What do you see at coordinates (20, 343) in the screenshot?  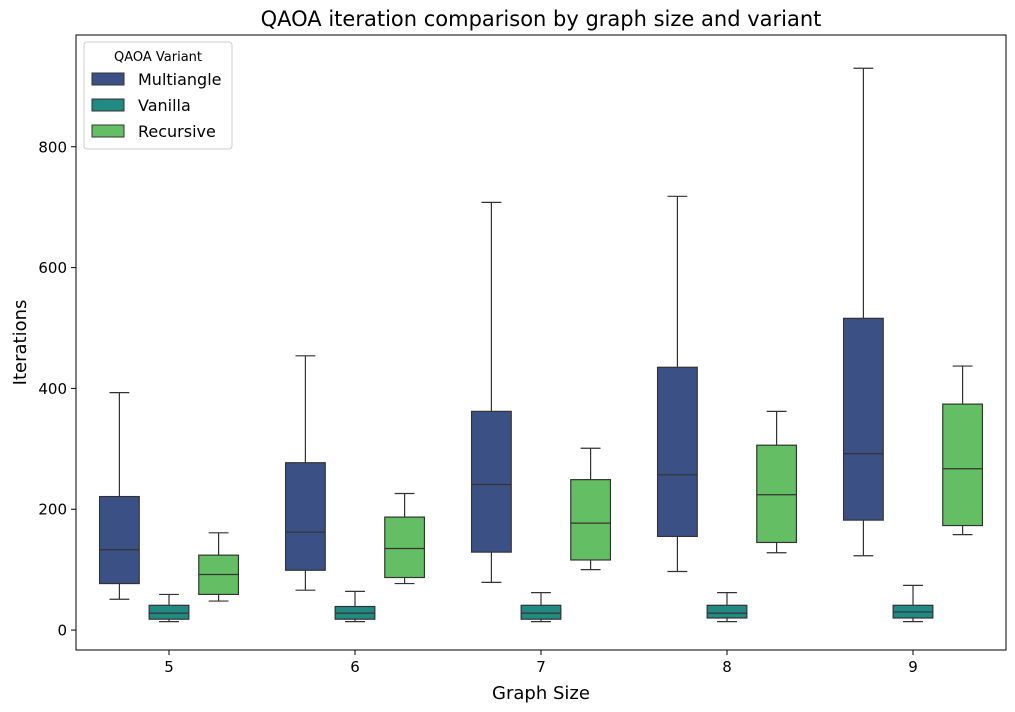 I see `y-axis-label: Iterations` at bounding box center [20, 343].